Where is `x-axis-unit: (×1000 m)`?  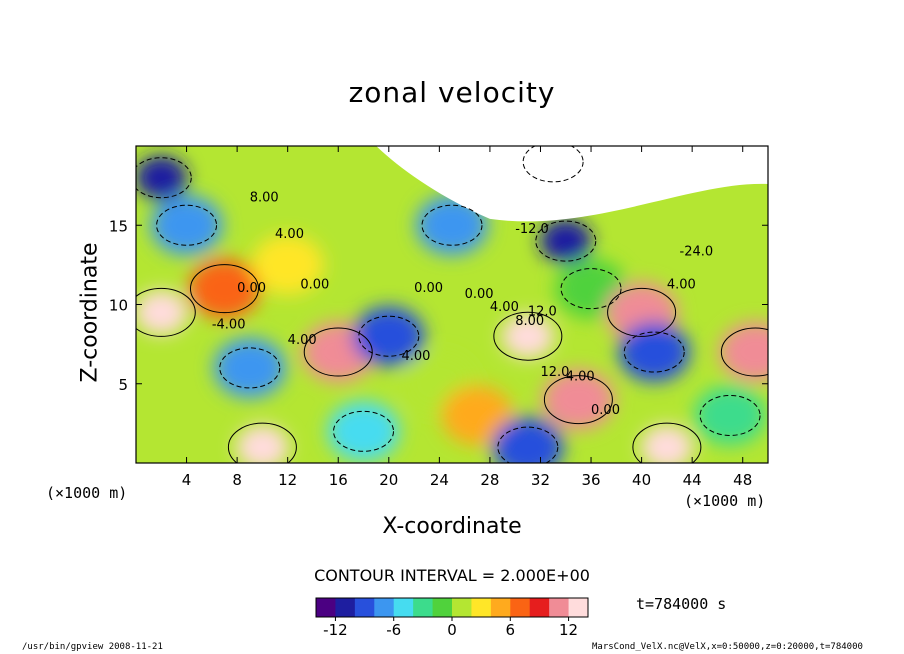
x-axis-unit: (×1000 m) is located at coordinates (725, 501).